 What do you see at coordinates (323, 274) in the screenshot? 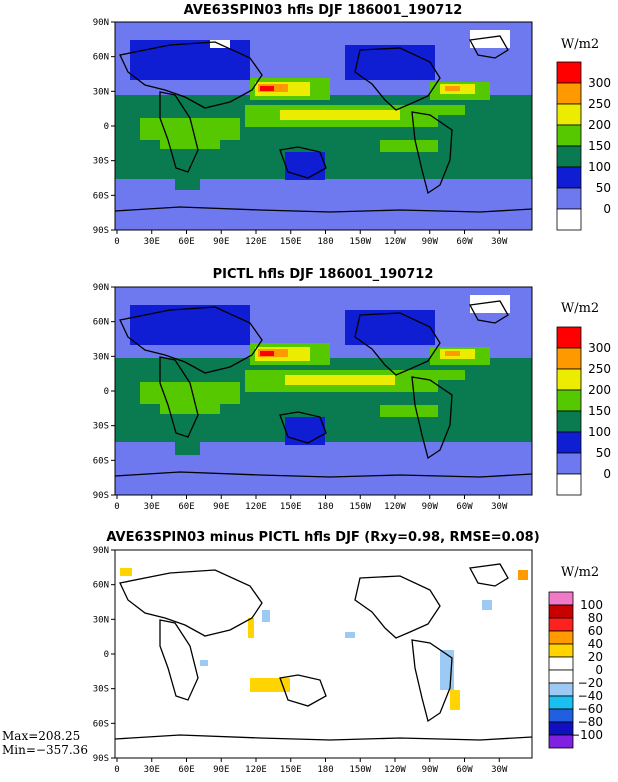
I see `panel-2-title: PICTL hfls DJF 186001_190712` at bounding box center [323, 274].